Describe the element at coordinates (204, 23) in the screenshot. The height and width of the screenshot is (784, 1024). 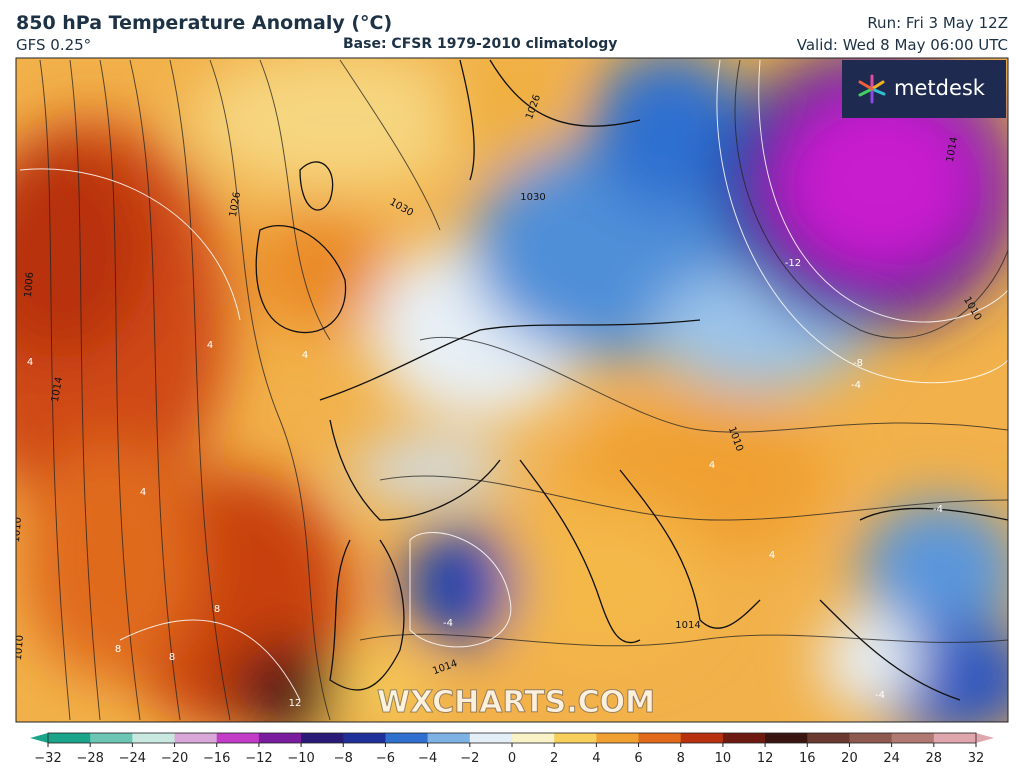
I see `title: 850 hPa Temperature Anomaly (°C)` at that location.